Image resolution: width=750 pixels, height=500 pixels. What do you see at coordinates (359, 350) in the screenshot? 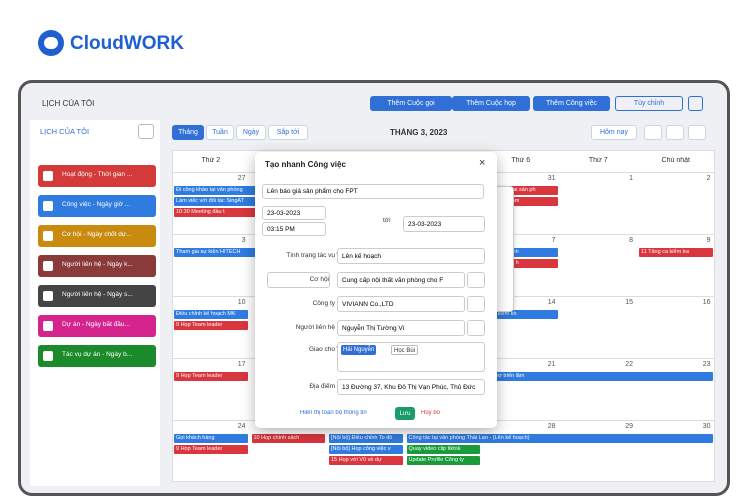
I see `assignee-tag: Hải Nguyễn` at bounding box center [359, 350].